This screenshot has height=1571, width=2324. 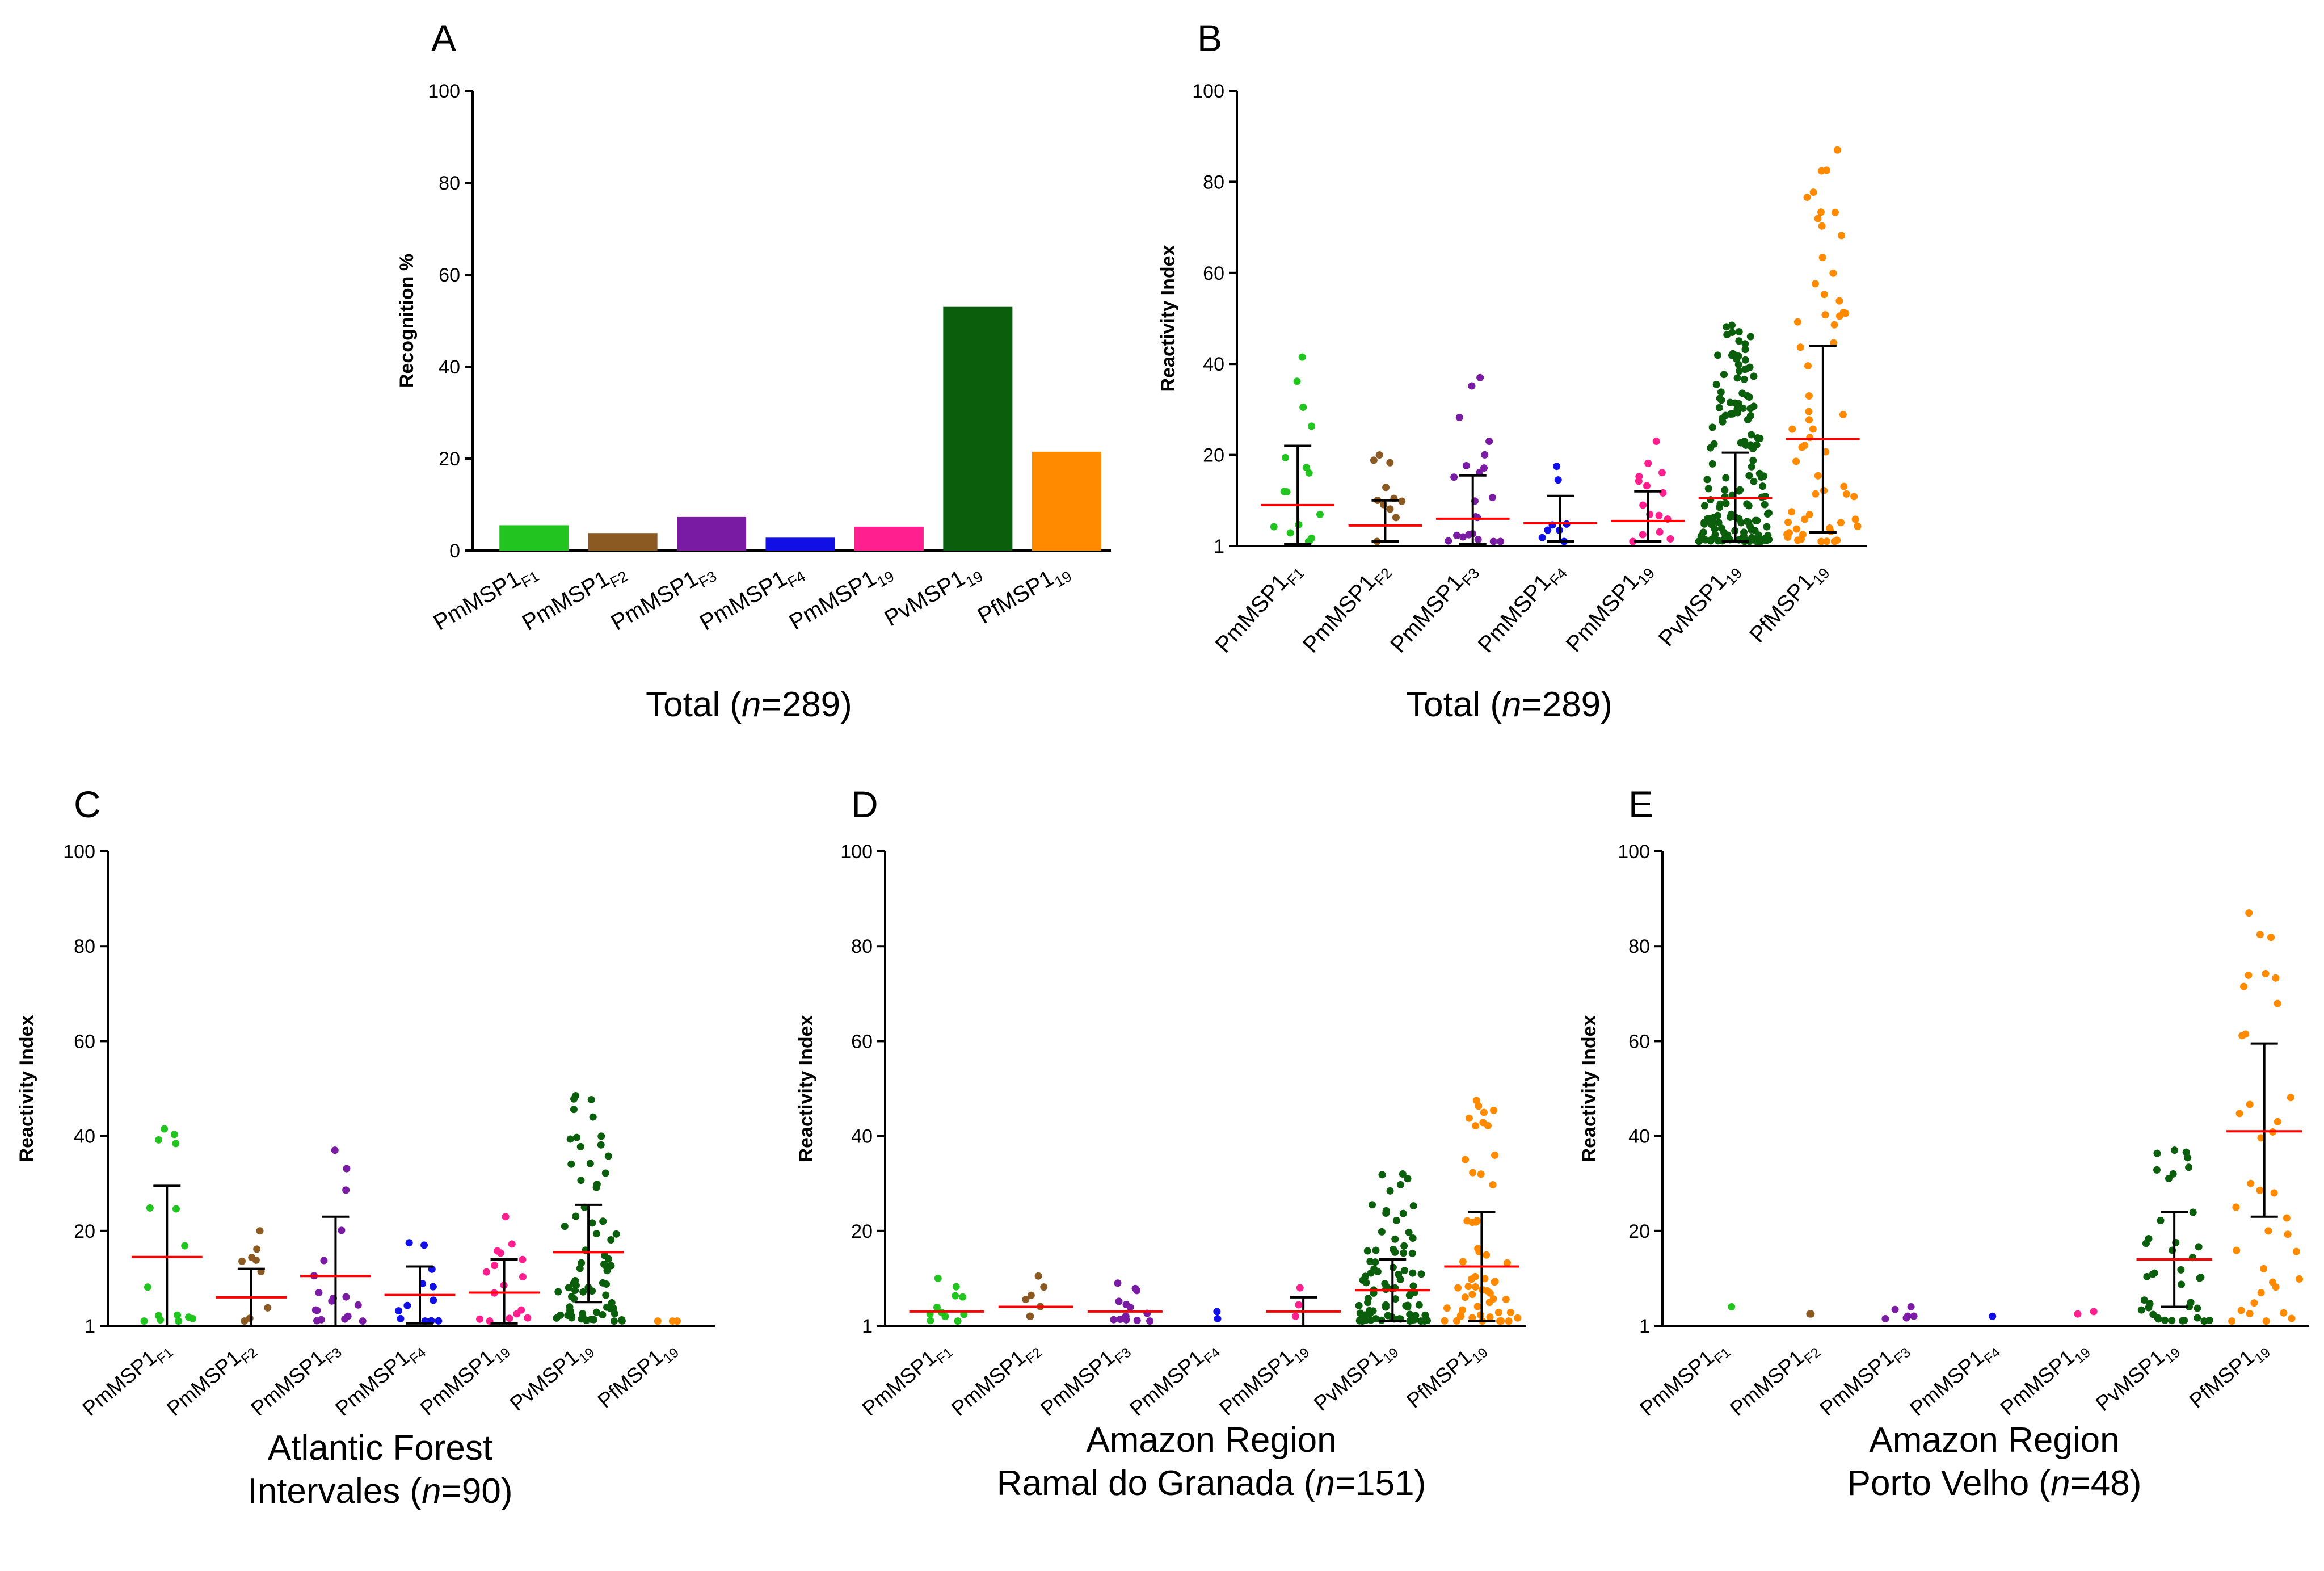 What do you see at coordinates (868, 1326) in the screenshot?
I see `y-tick-label: 1` at bounding box center [868, 1326].